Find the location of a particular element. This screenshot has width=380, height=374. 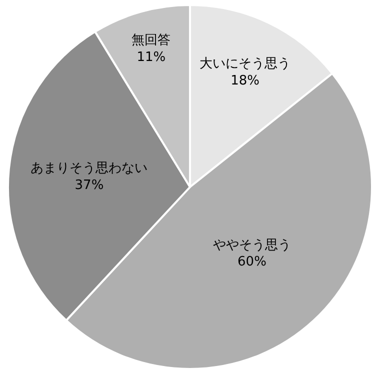

data-label: 18% is located at coordinates (245, 81).